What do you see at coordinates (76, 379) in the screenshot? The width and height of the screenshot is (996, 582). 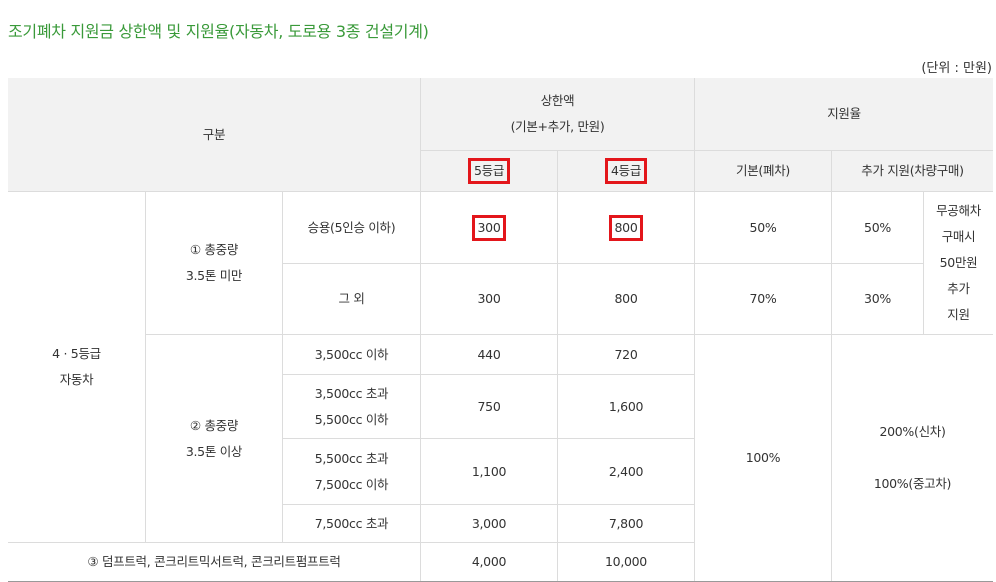 I see `group-line2: 자동차` at bounding box center [76, 379].